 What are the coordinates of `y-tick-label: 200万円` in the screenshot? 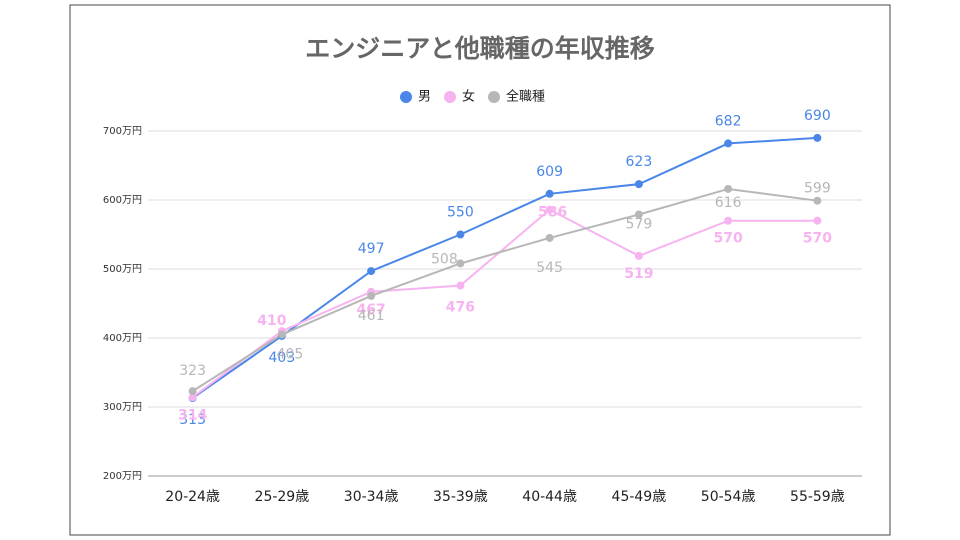 It's located at (122, 476).